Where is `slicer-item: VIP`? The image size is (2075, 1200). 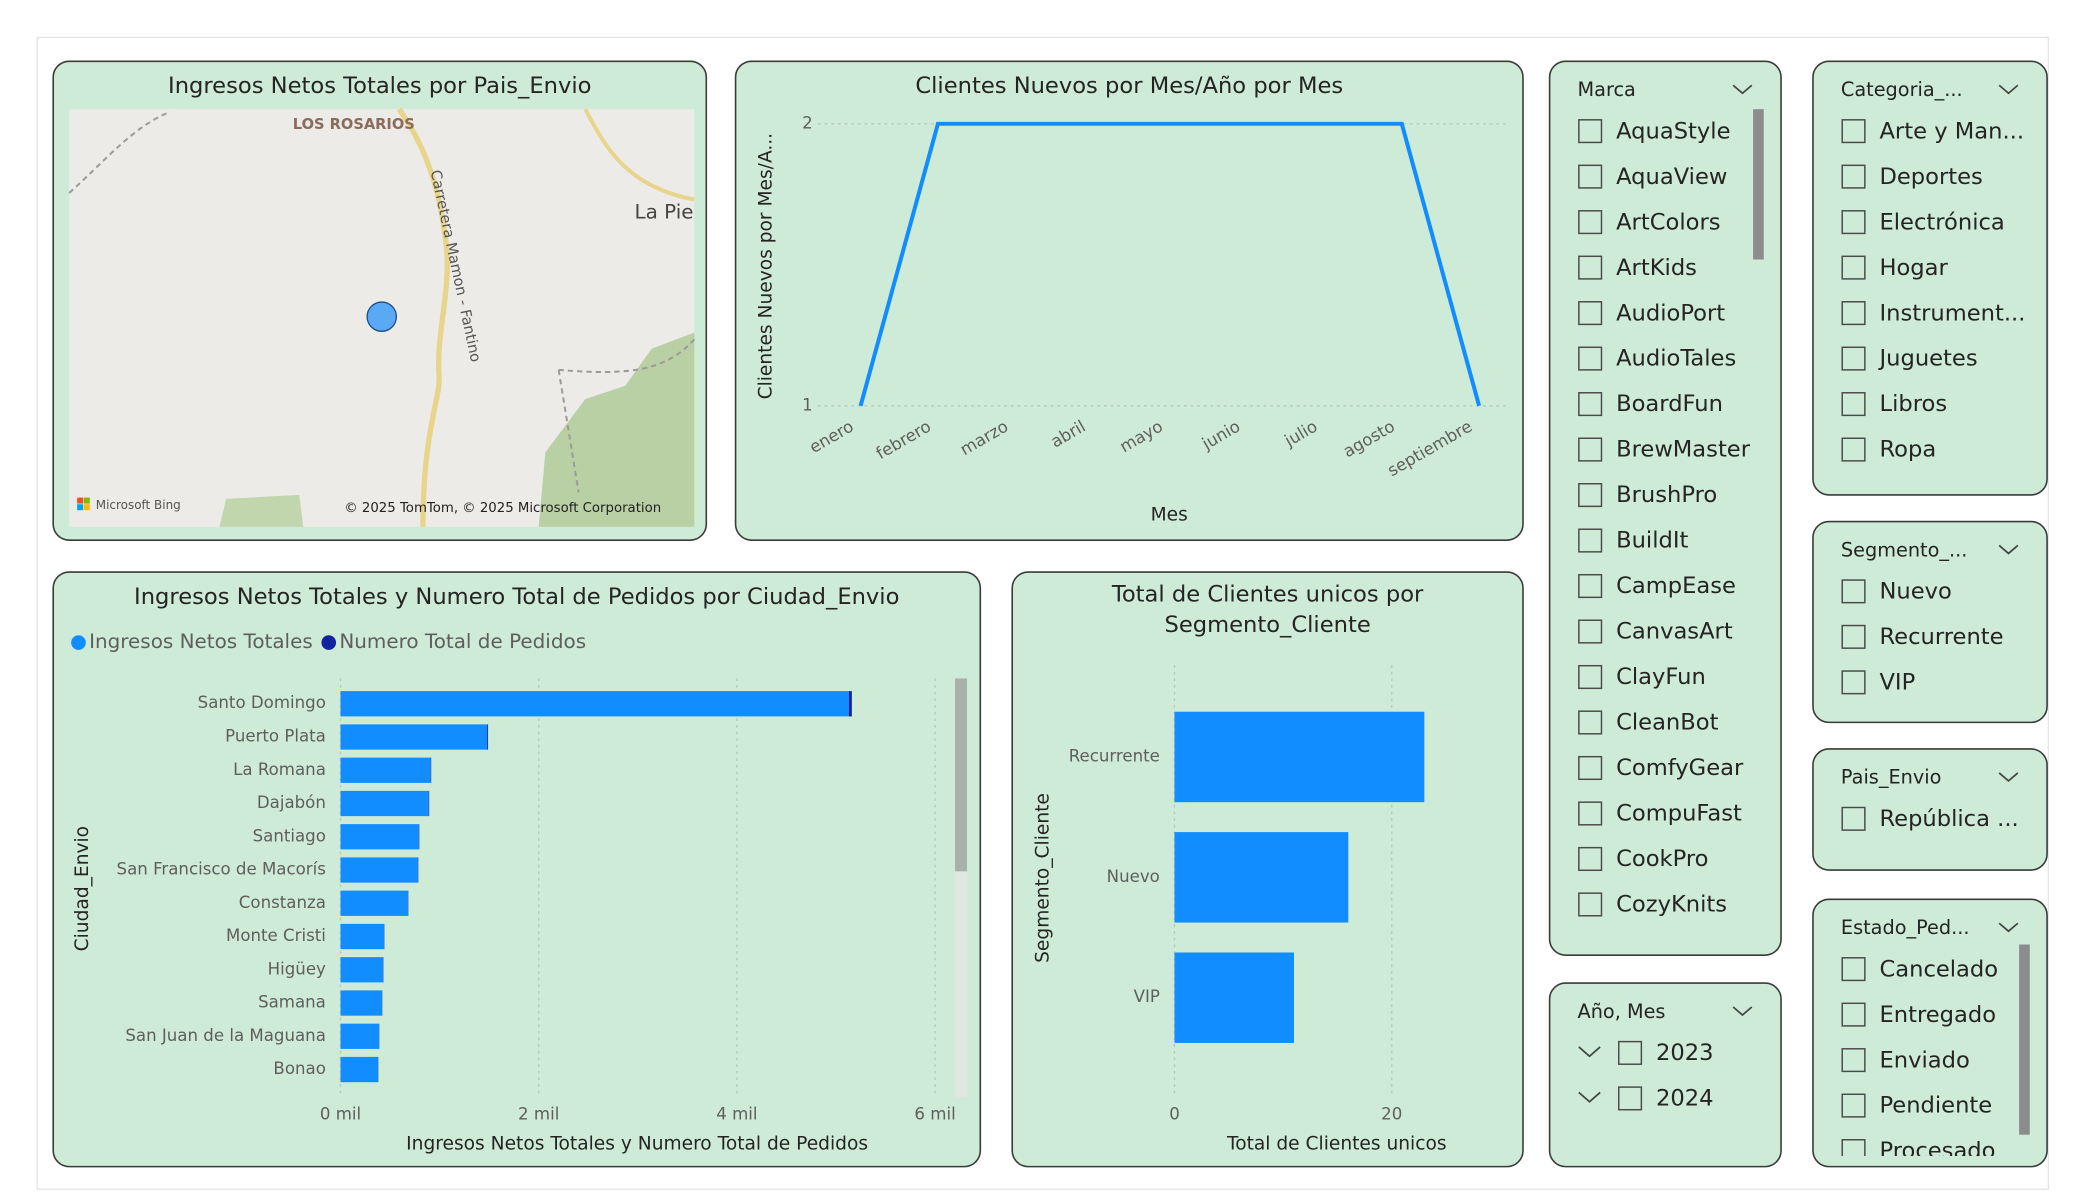 slicer-item: VIP is located at coordinates (1897, 683).